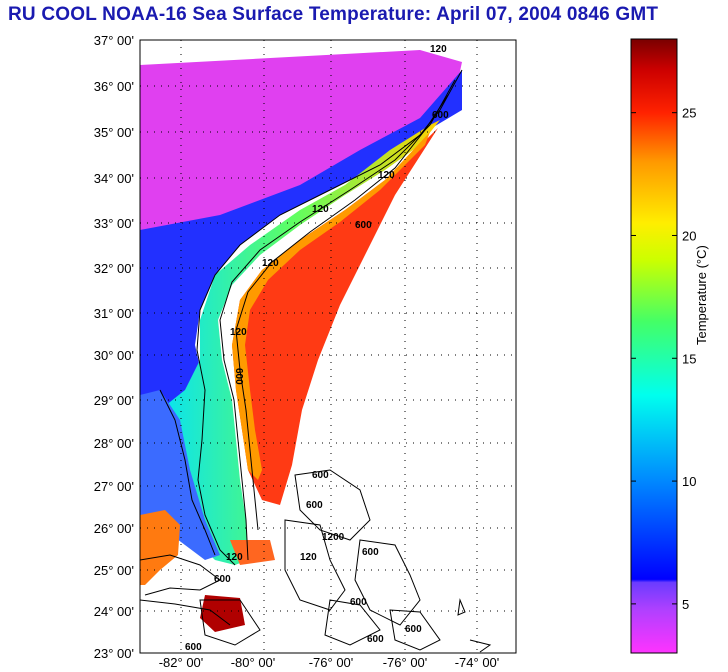  What do you see at coordinates (114, 132) in the screenshot?
I see `lat-label: 35° 00'` at bounding box center [114, 132].